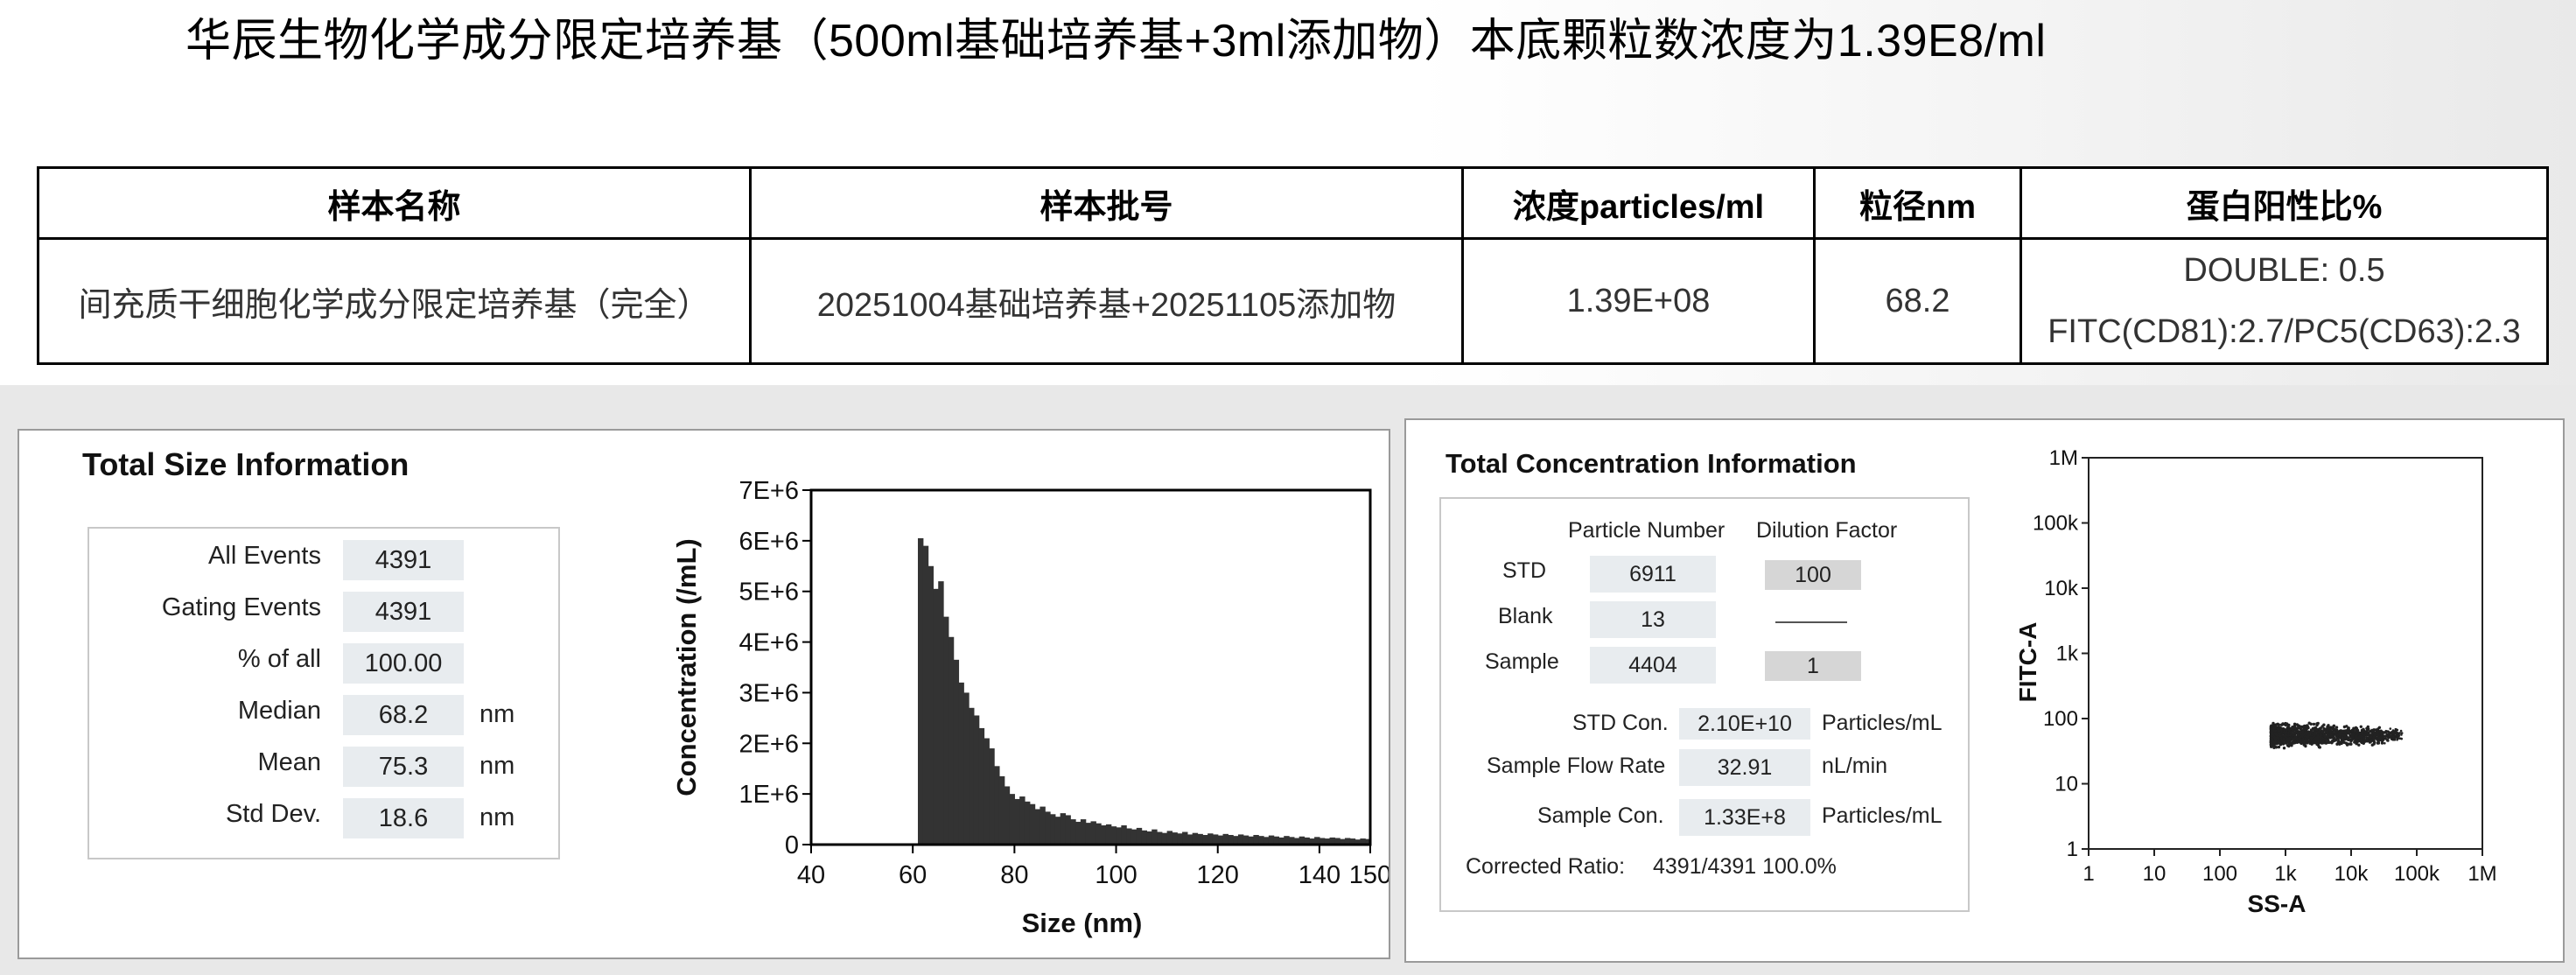  What do you see at coordinates (497, 817) in the screenshot?
I see `size-stat-unit: nm` at bounding box center [497, 817].